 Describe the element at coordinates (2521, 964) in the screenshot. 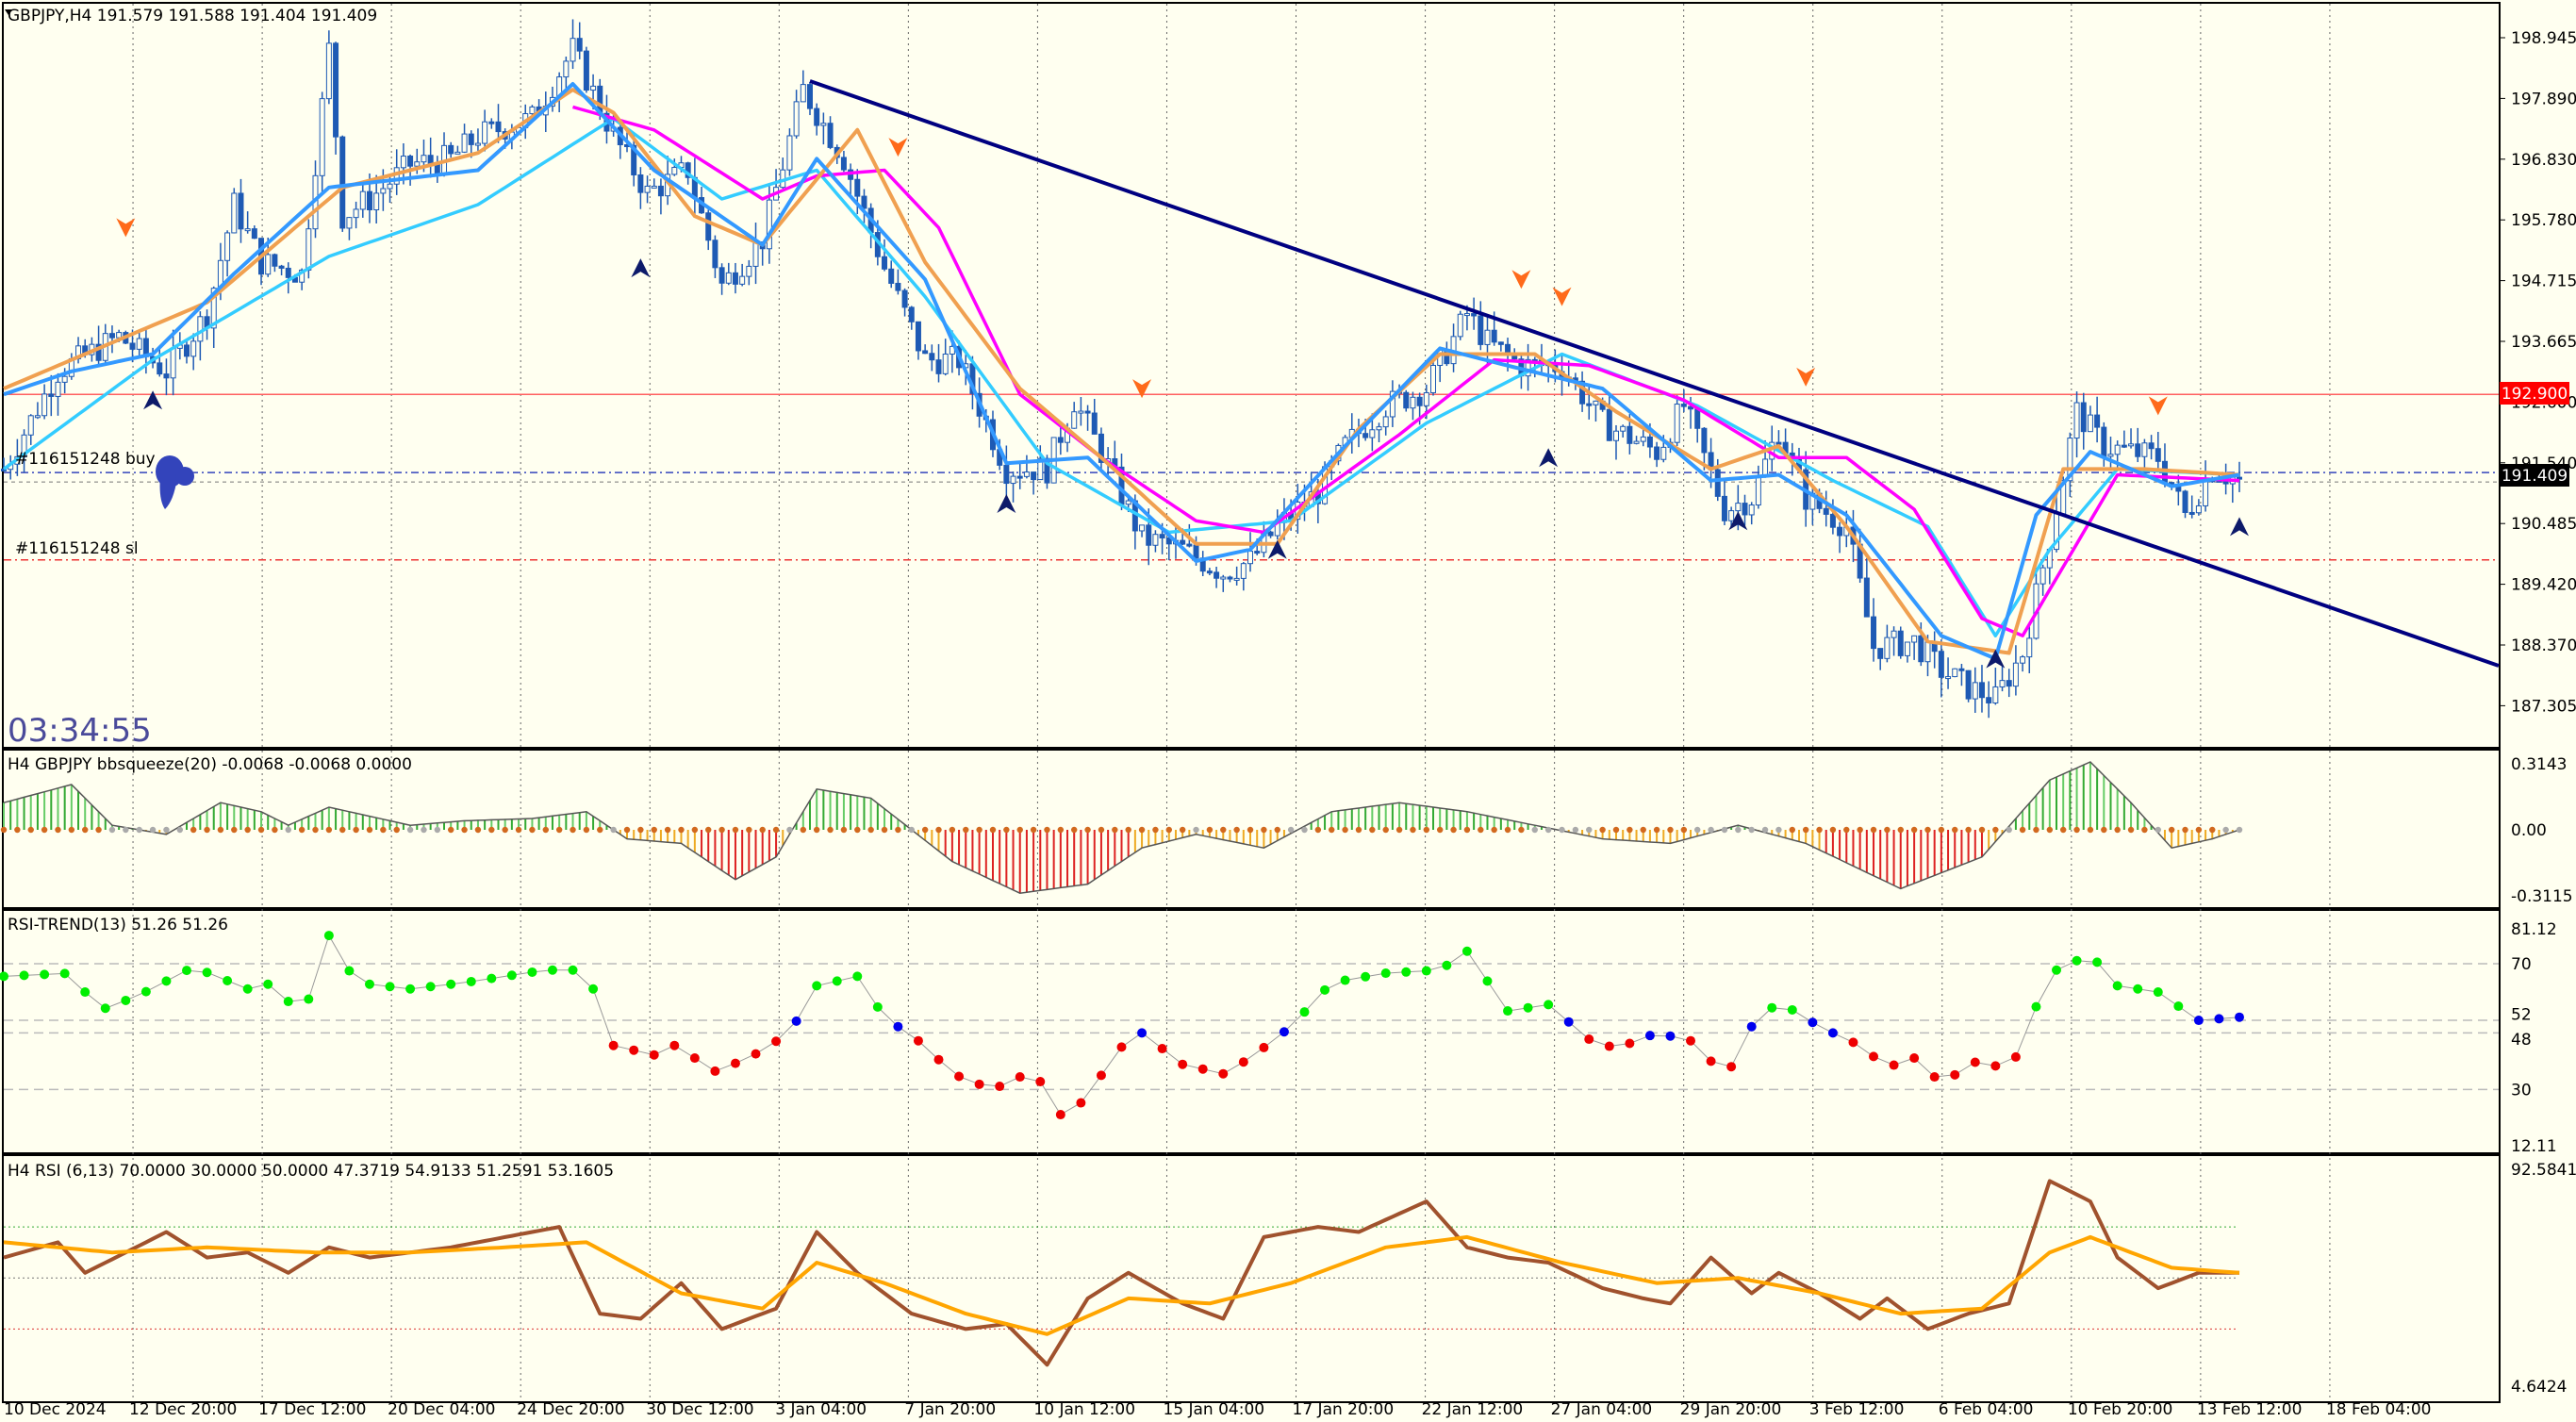

I see `rsi-trend-axis-label: 70` at that location.